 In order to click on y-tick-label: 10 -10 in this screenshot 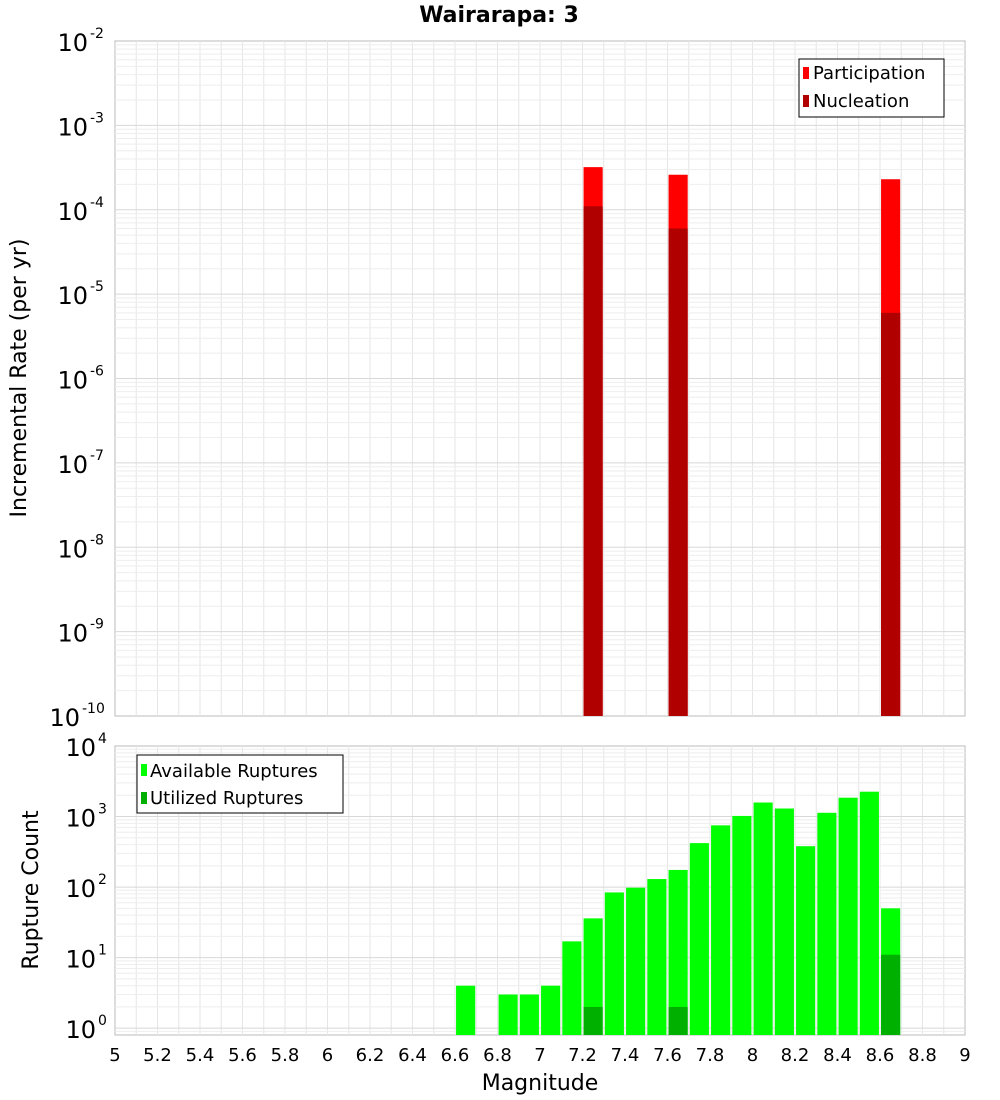, I will do `click(76, 716)`.